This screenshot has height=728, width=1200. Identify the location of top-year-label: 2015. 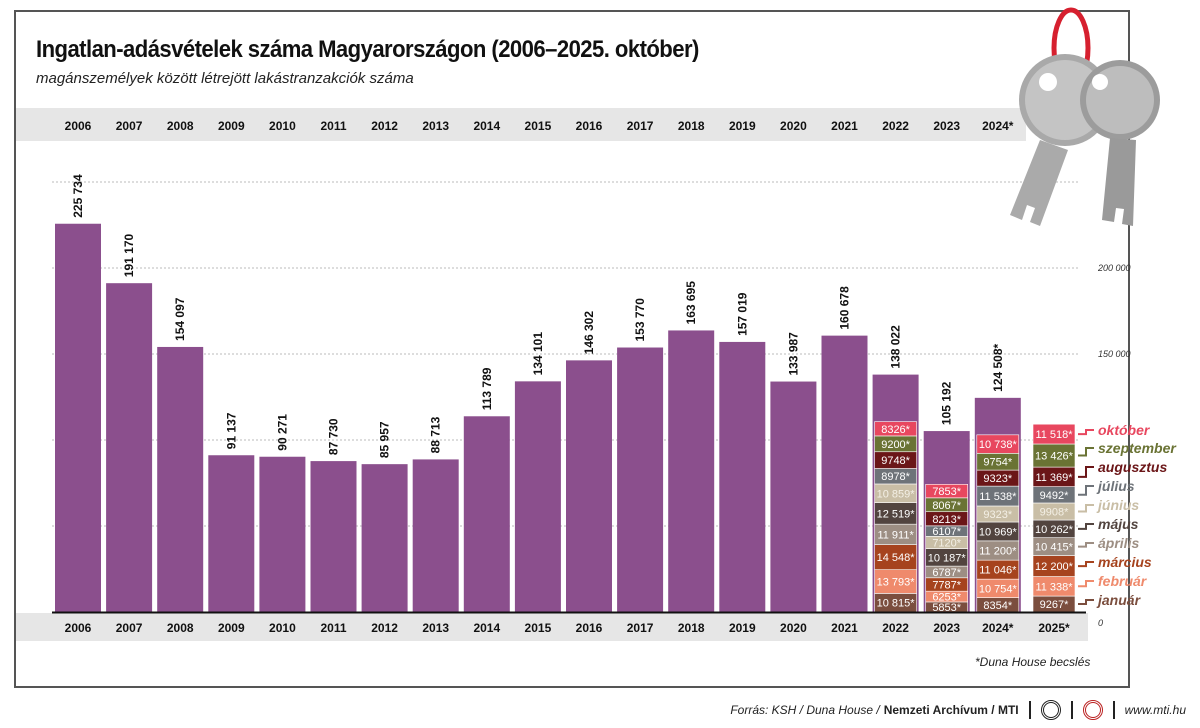
(538, 126).